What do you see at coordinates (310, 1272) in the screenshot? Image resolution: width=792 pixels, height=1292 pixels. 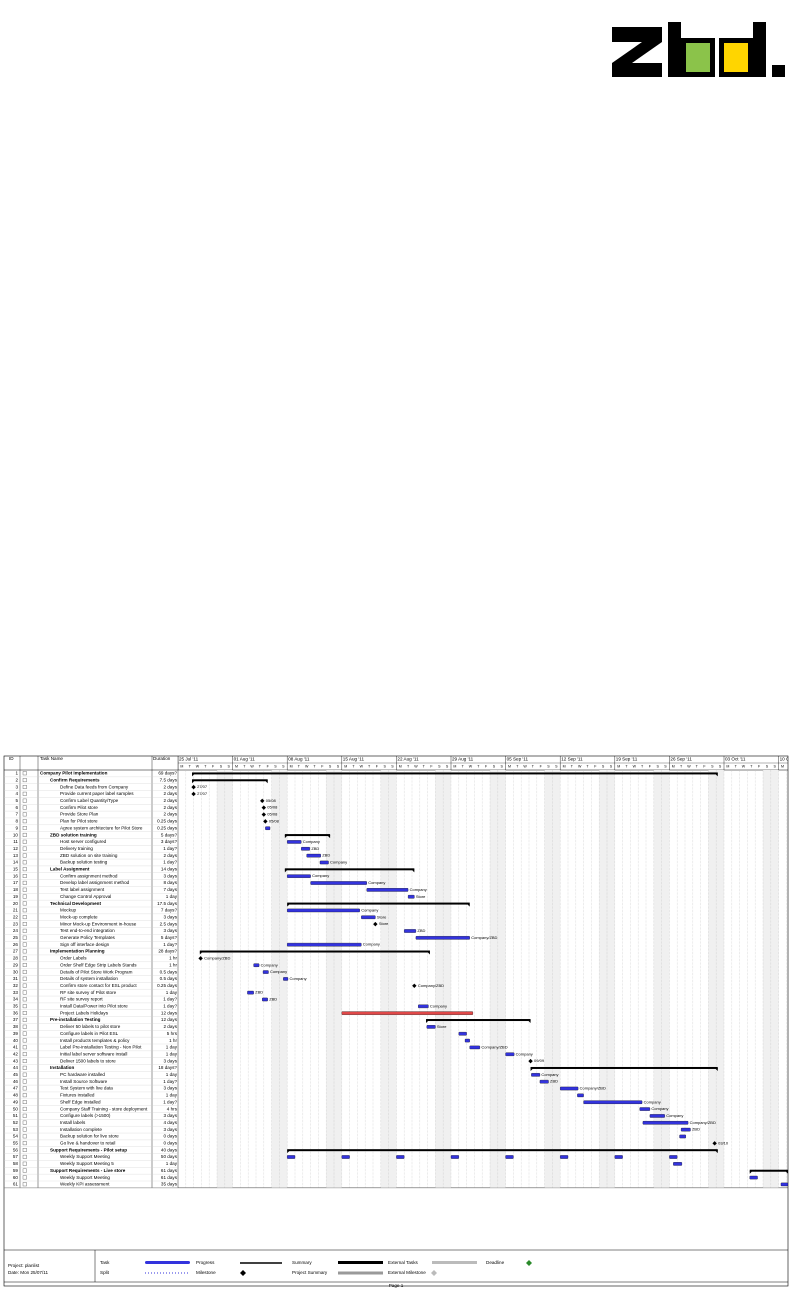 I see `legend-label: Project Summary` at bounding box center [310, 1272].